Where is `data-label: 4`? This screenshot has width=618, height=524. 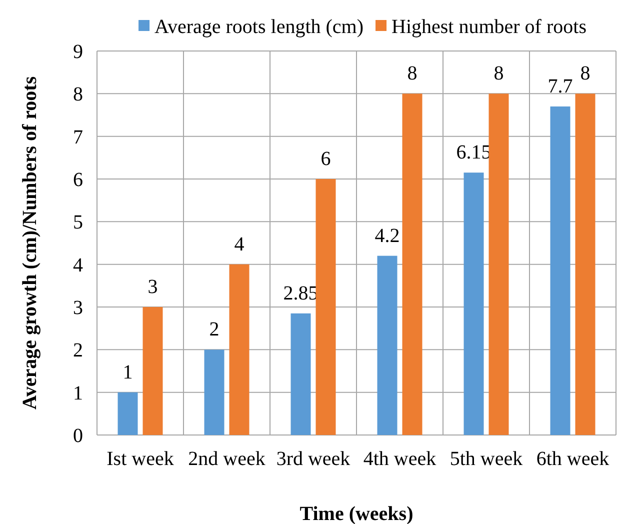
data-label: 4 is located at coordinates (239, 244).